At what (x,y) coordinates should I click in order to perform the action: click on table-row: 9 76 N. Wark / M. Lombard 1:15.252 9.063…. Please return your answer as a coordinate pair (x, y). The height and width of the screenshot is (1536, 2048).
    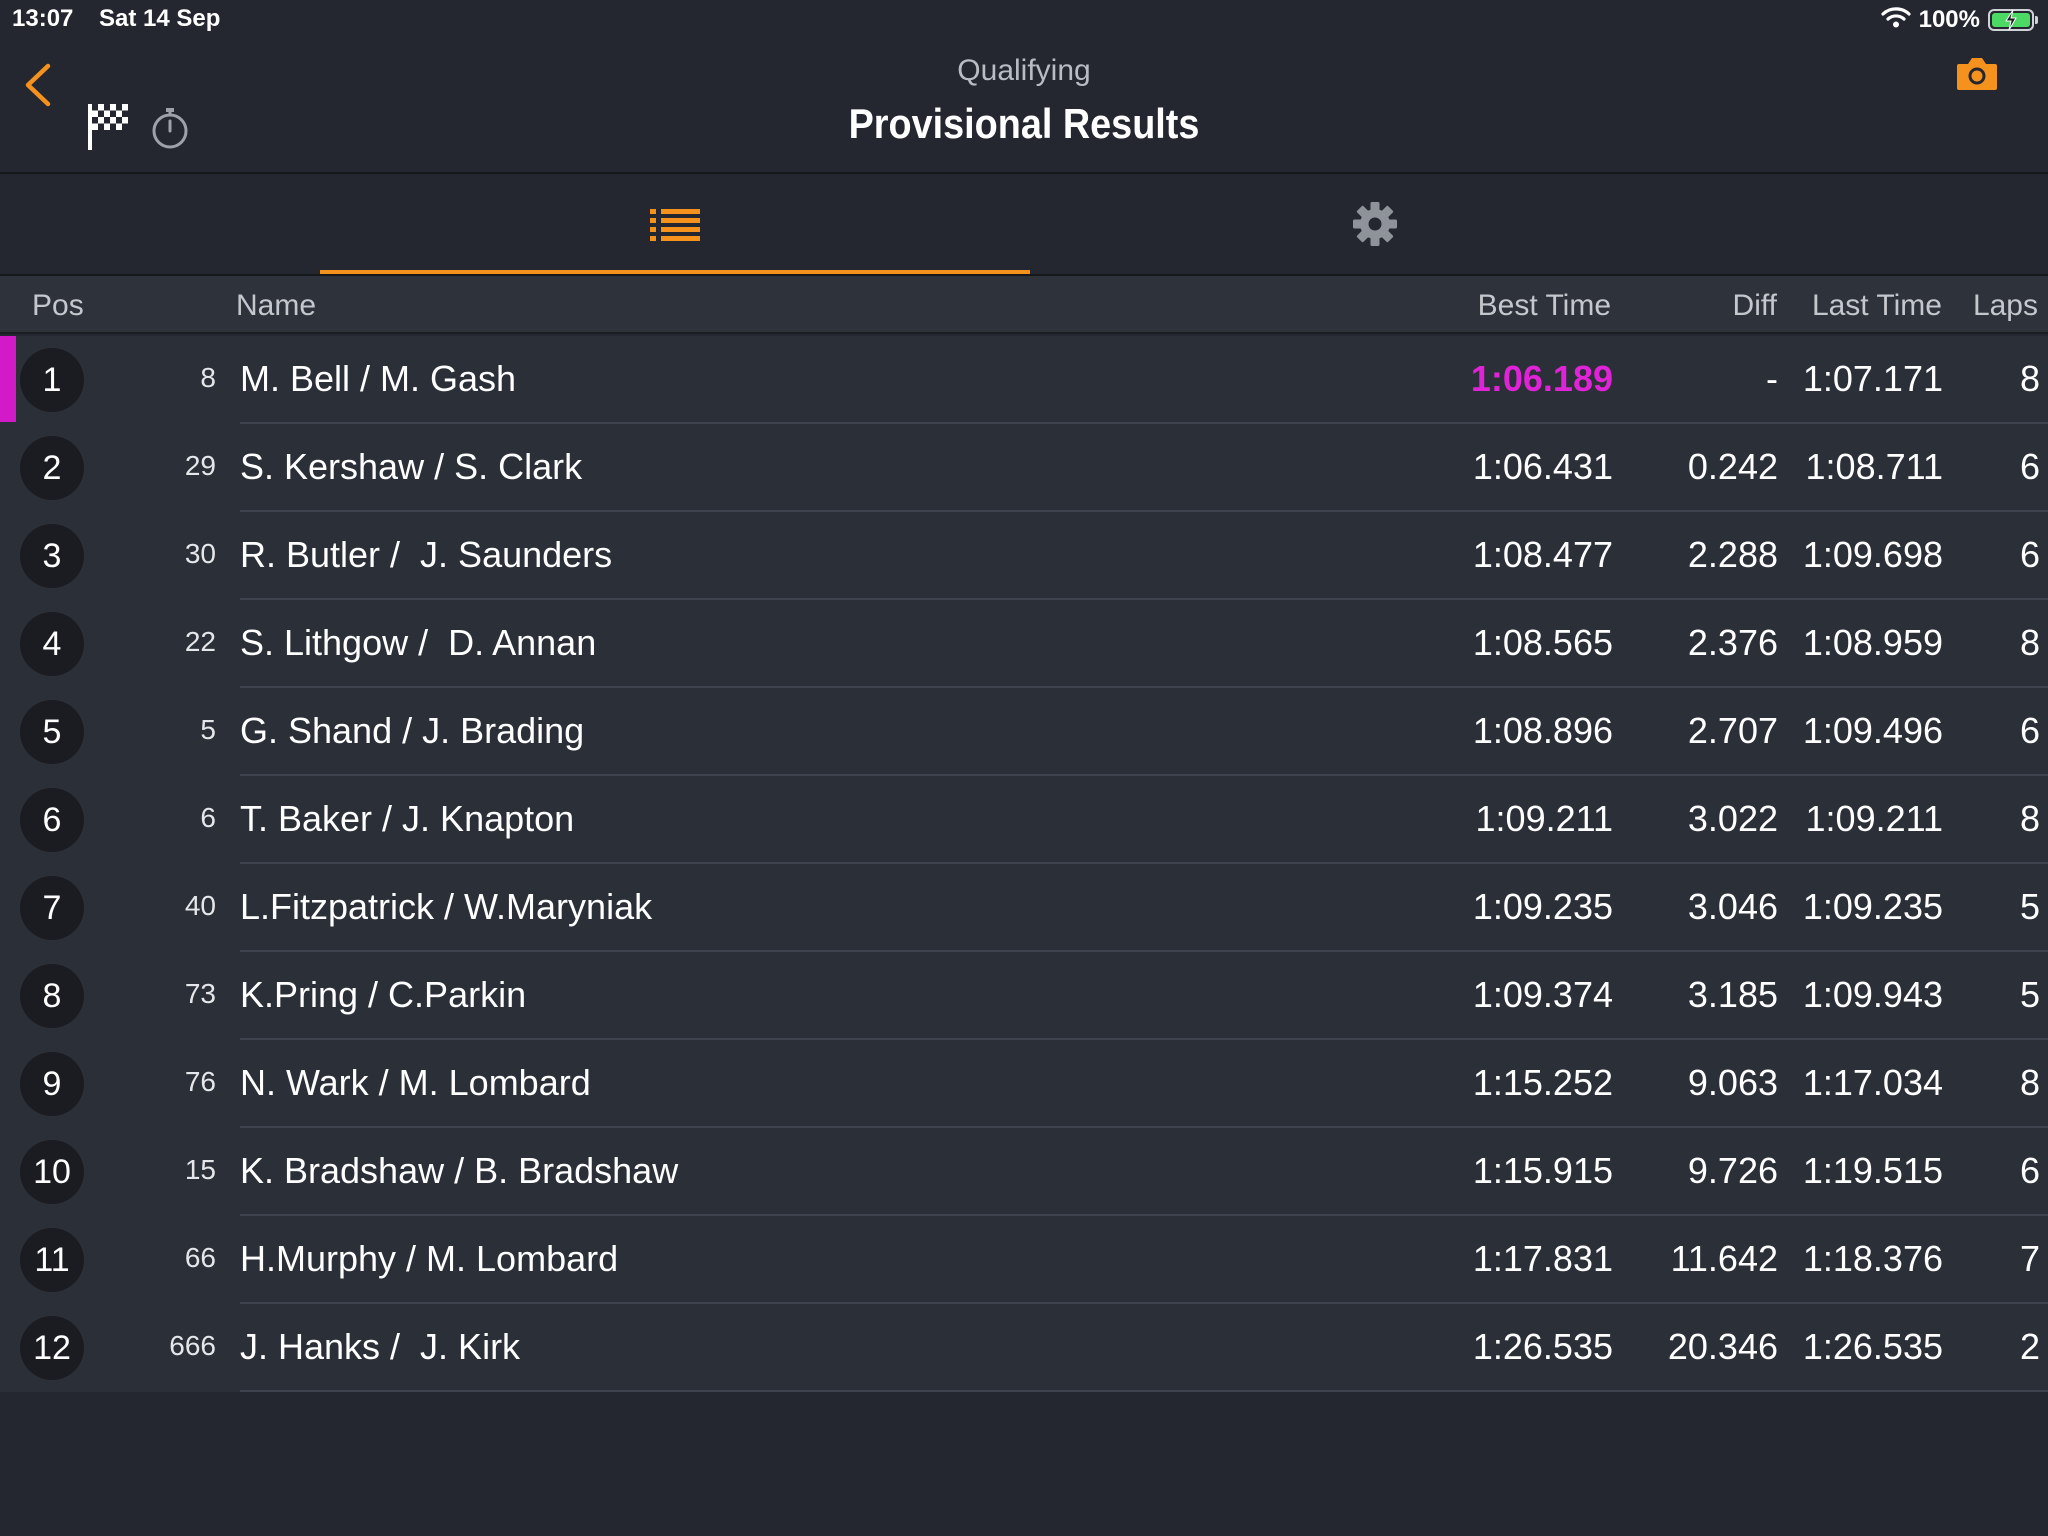
    Looking at the image, I should click on (1024, 1084).